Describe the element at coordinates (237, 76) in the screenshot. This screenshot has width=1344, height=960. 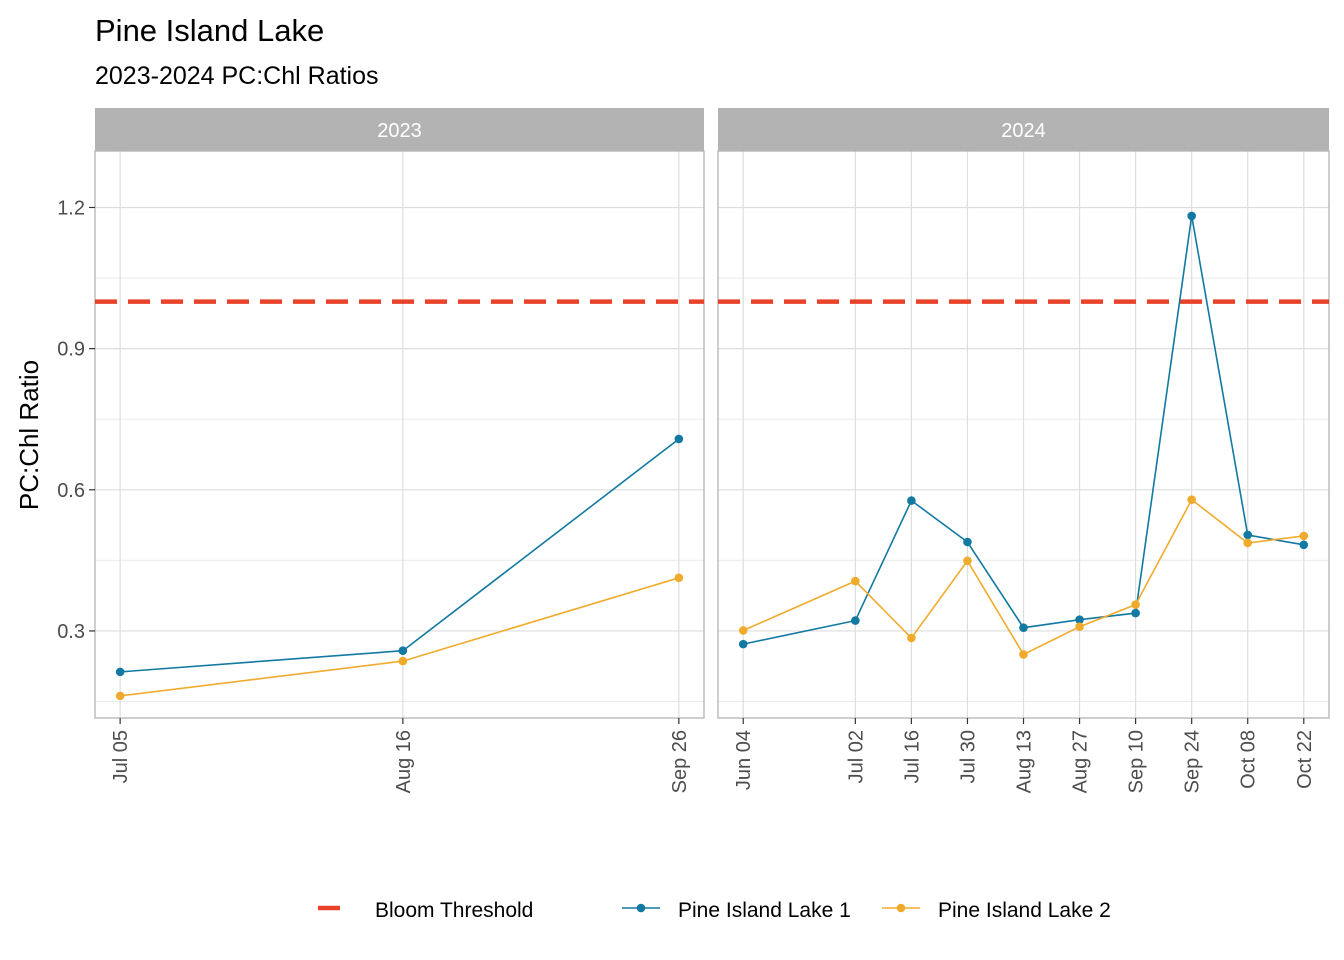
I see `chart-subtitle: 2023-2024 PC:Chl Ratios` at that location.